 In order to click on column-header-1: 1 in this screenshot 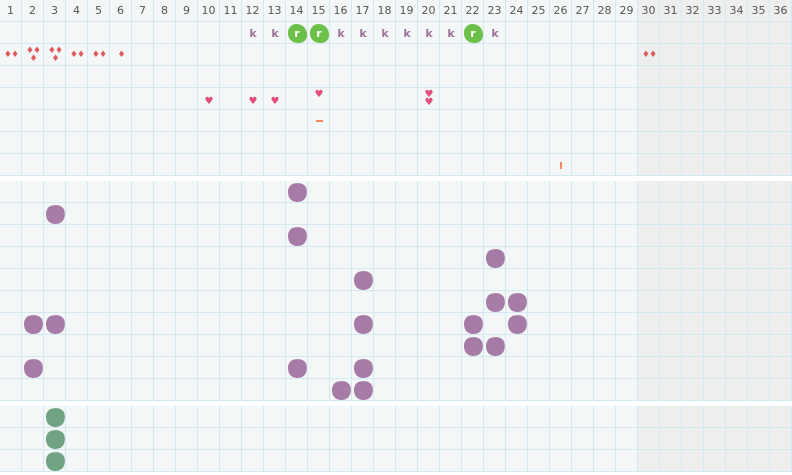, I will do `click(11, 11)`.